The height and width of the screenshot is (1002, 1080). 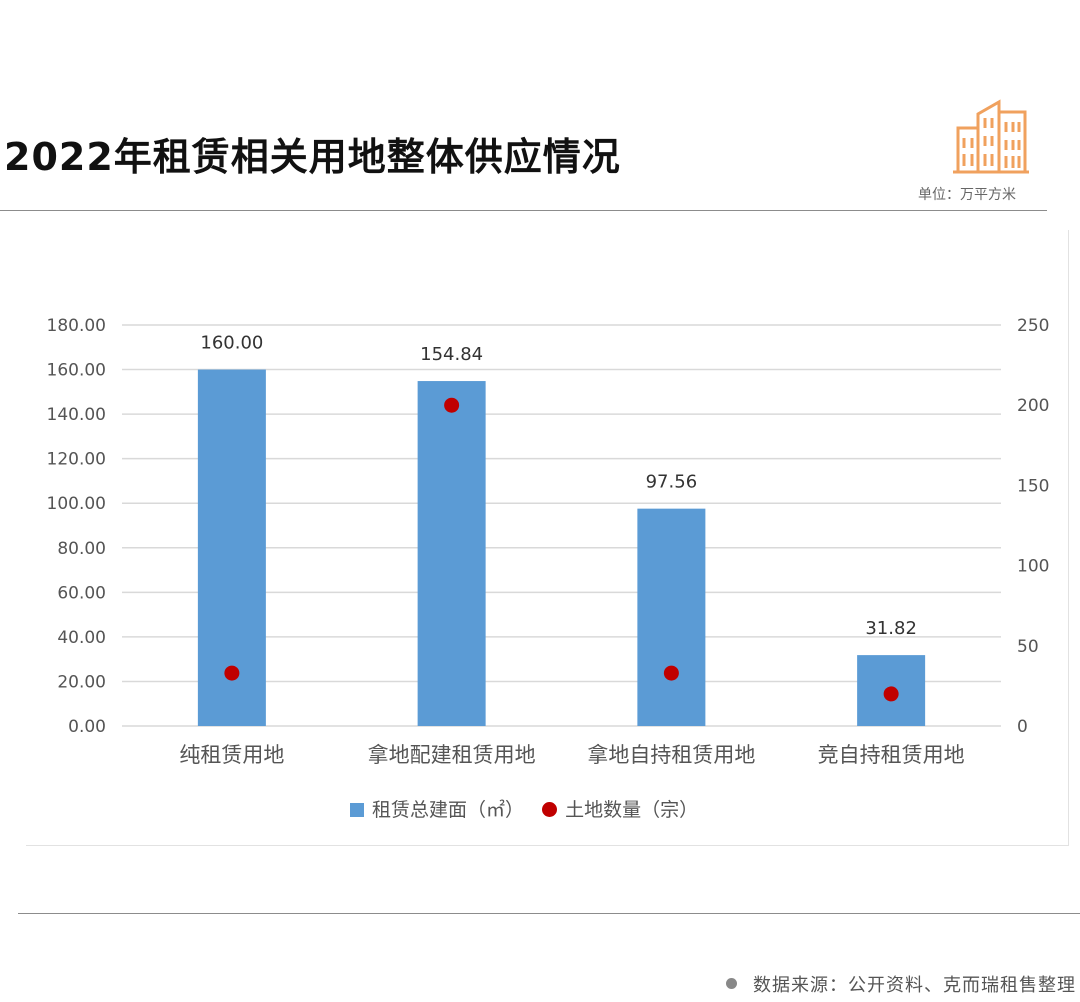 What do you see at coordinates (452, 755) in the screenshot?
I see `x-tick-label: 拿地配建租赁用地` at bounding box center [452, 755].